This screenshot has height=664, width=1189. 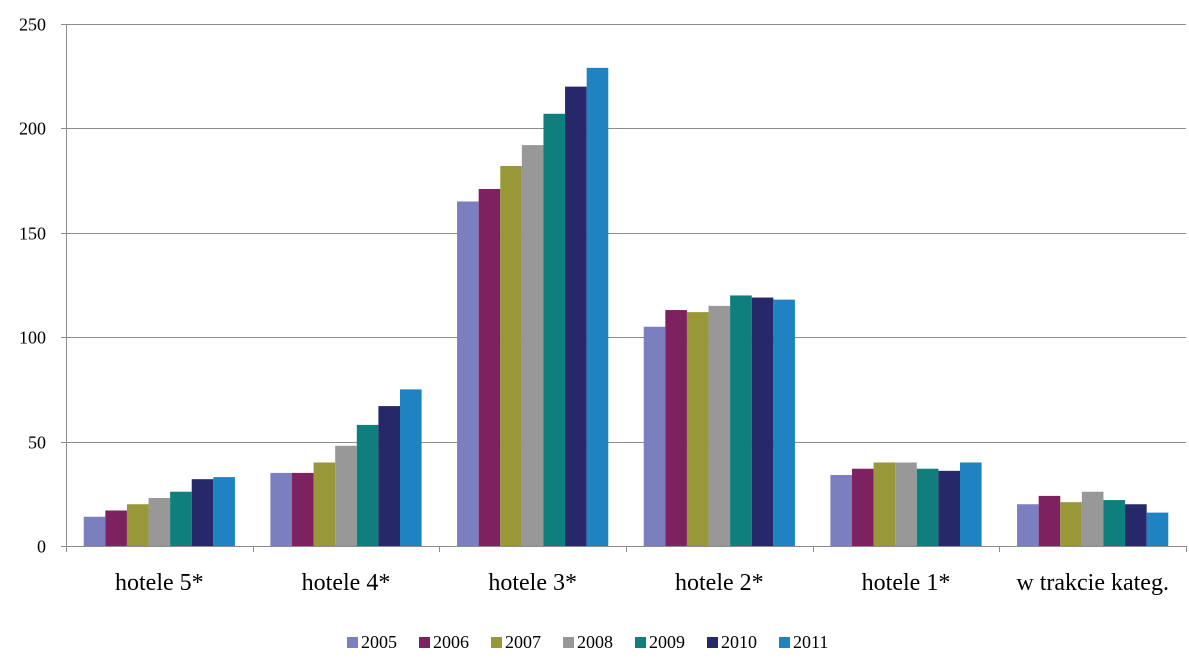 What do you see at coordinates (719, 583) in the screenshot?
I see `x-category-label: hotele 2*` at bounding box center [719, 583].